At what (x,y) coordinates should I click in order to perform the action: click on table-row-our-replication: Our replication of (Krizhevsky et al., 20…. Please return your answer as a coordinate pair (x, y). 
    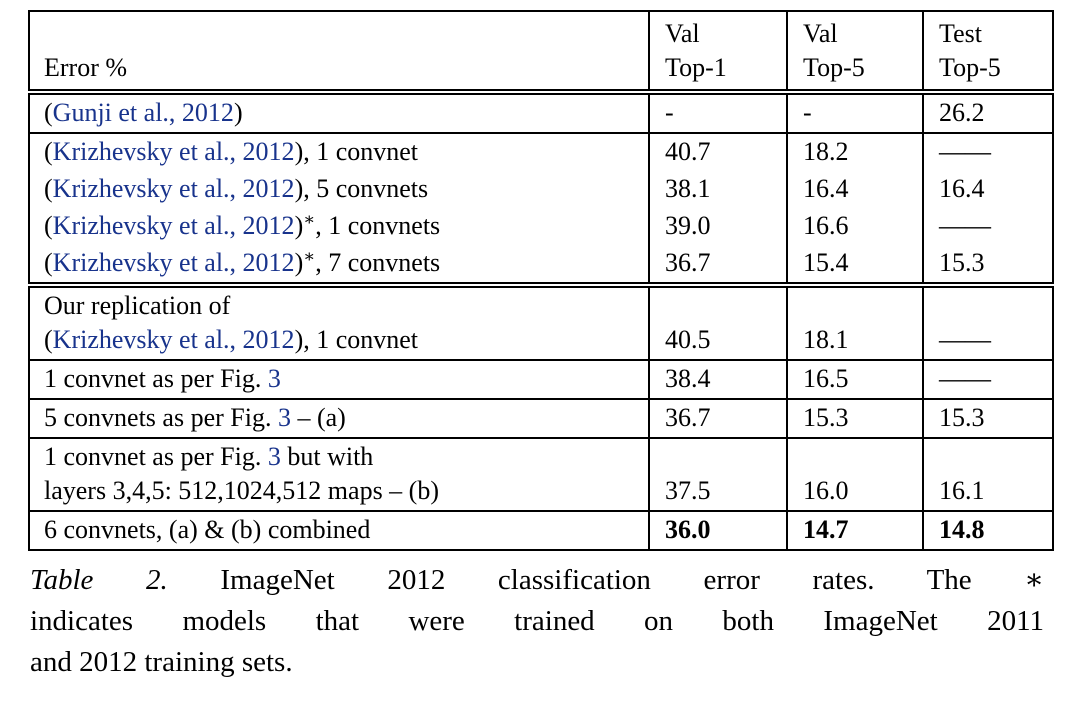
    Looking at the image, I should click on (541, 323).